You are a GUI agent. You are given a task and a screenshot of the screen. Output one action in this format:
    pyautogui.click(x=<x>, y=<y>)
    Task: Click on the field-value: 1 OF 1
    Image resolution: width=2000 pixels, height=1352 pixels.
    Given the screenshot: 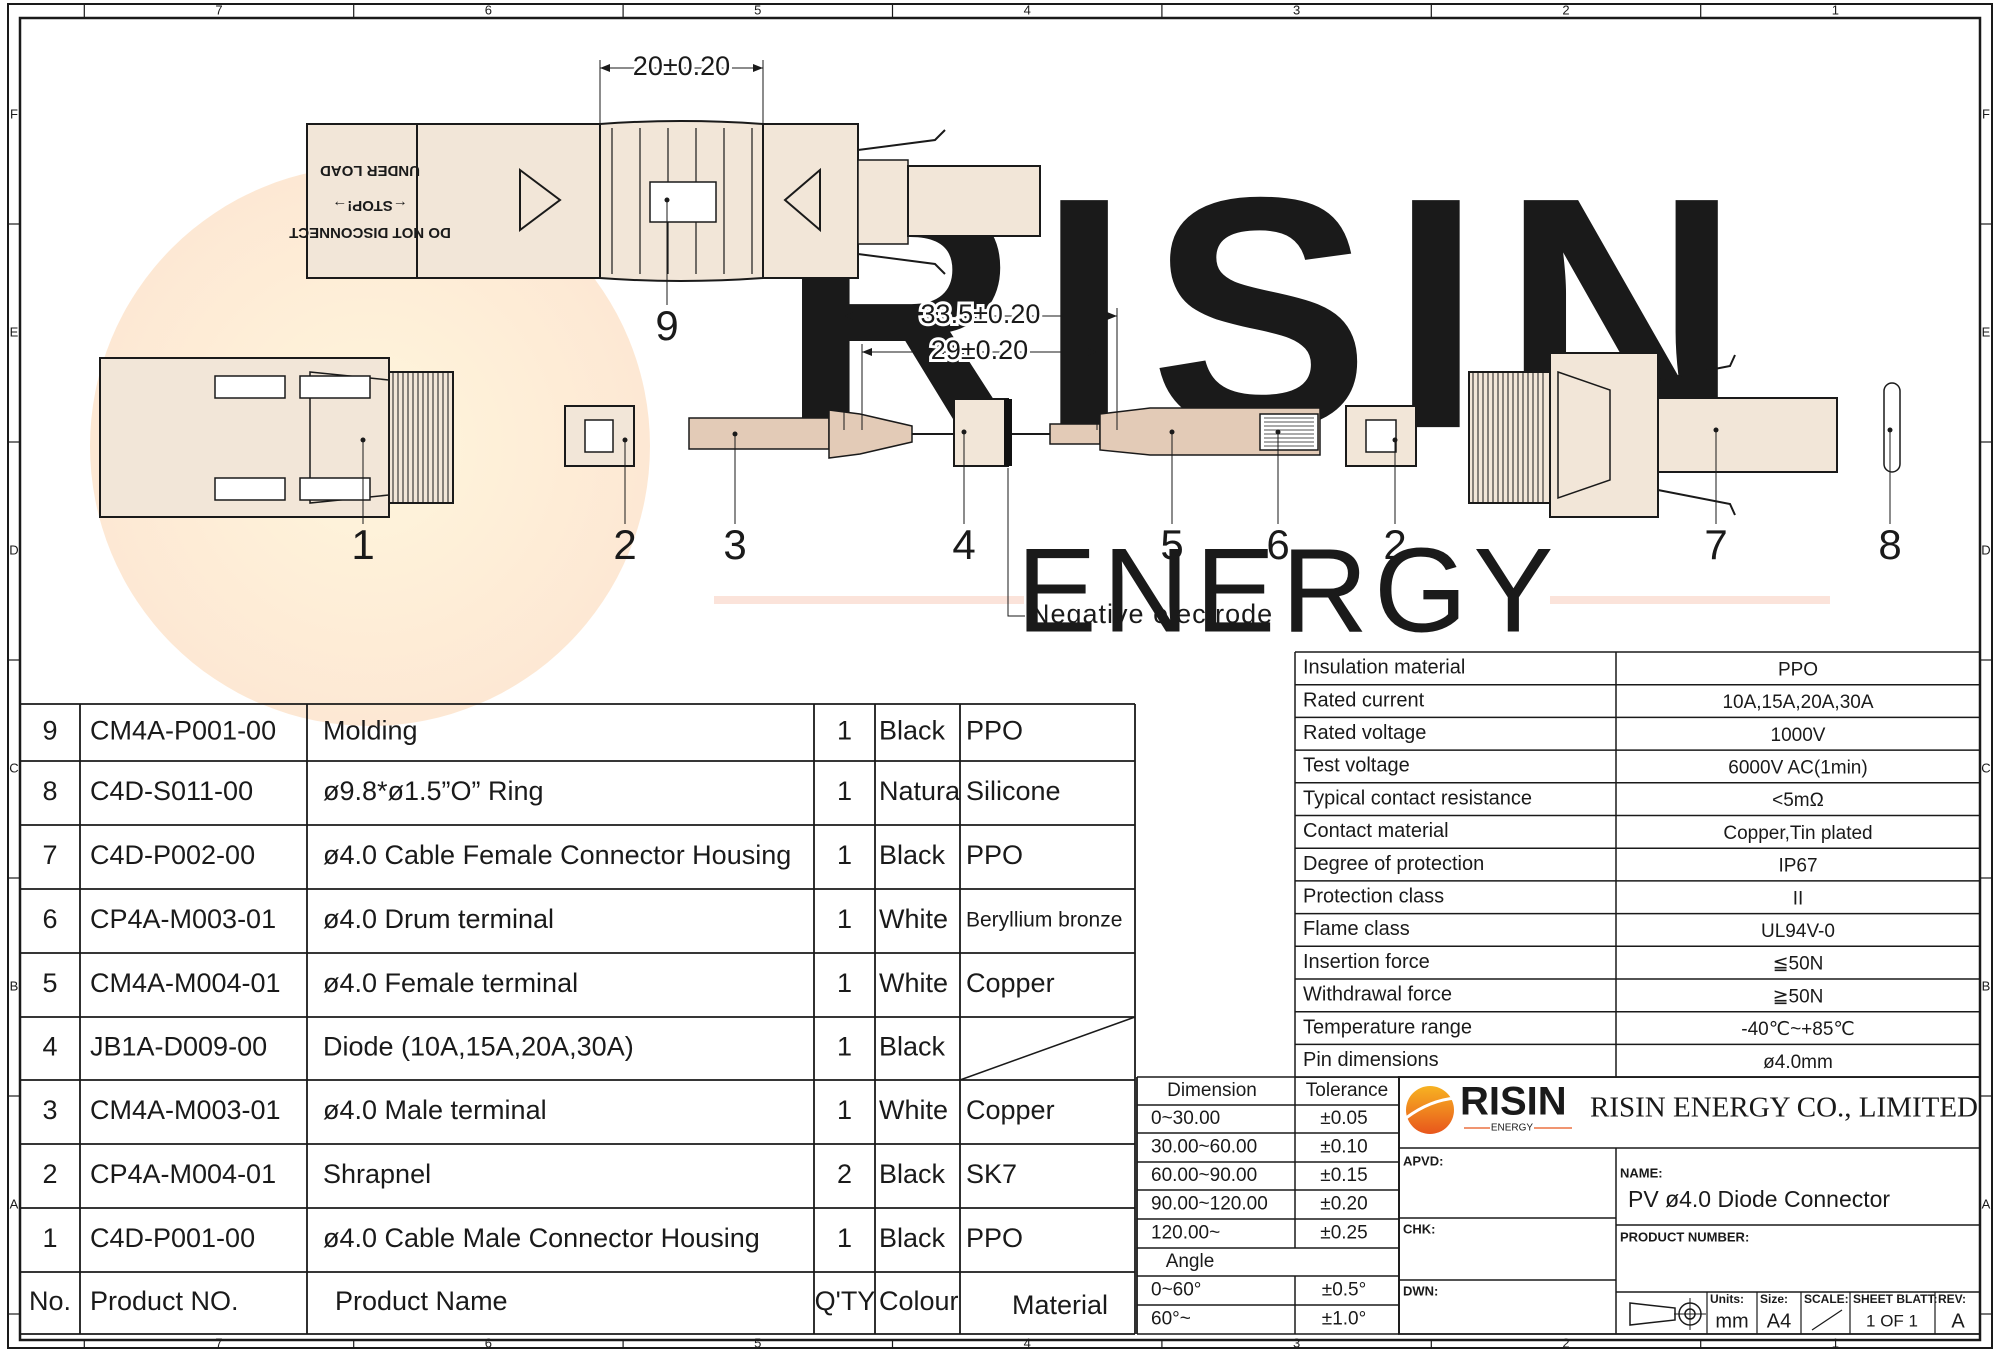 What is the action you would take?
    pyautogui.click(x=1892, y=1320)
    